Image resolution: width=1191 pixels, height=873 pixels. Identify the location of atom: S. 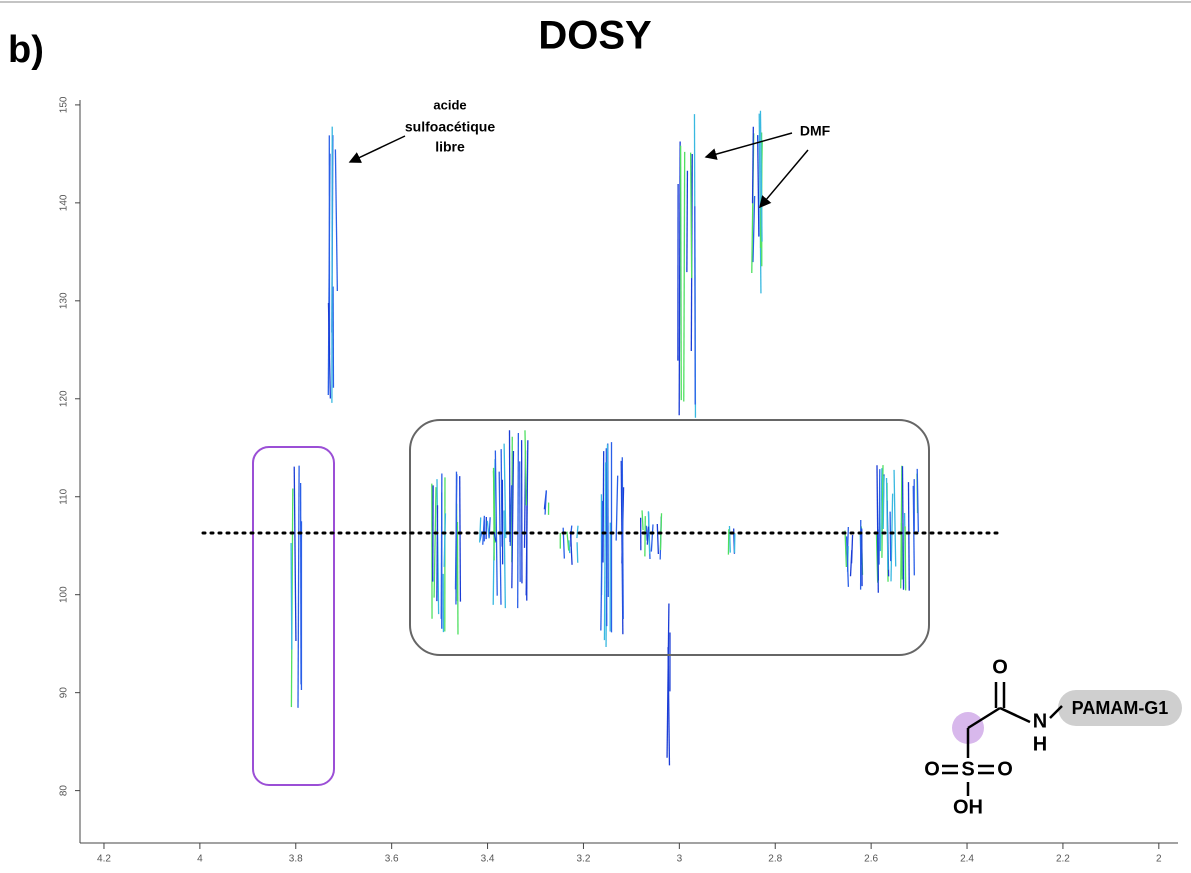
(967, 769).